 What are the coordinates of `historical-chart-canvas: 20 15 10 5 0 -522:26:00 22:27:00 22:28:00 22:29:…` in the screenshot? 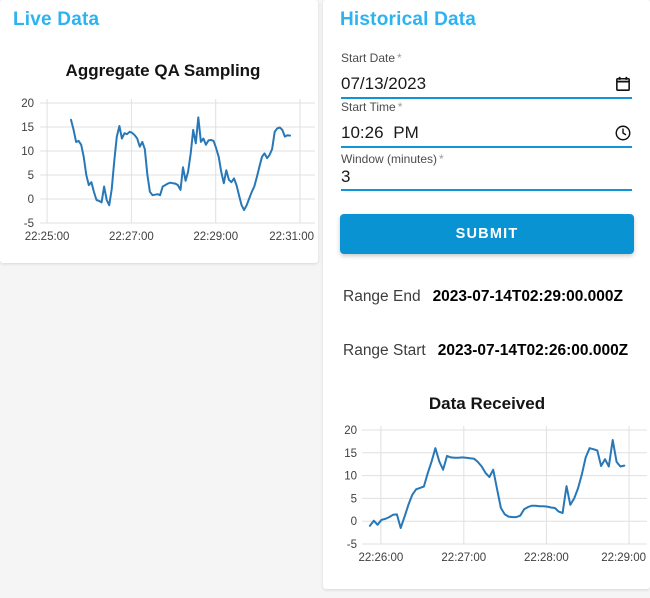 It's located at (495, 479).